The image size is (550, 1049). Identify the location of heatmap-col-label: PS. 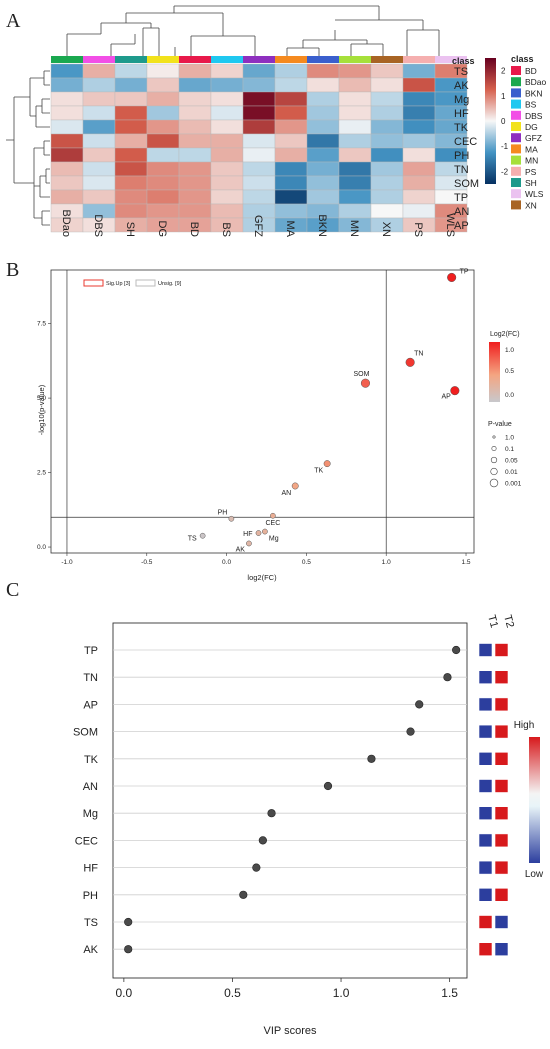
(418, 229).